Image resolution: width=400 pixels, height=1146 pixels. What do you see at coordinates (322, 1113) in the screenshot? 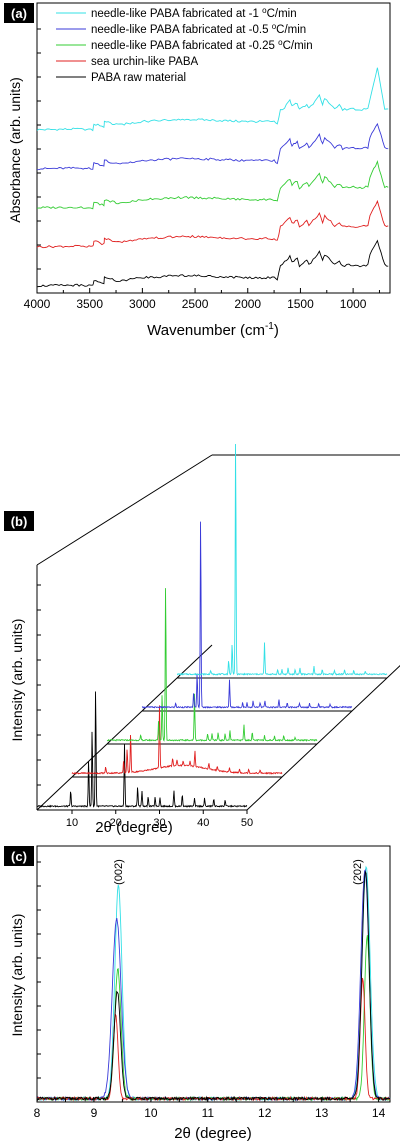
I see `panel-c-x-tick-label: 13` at bounding box center [322, 1113].